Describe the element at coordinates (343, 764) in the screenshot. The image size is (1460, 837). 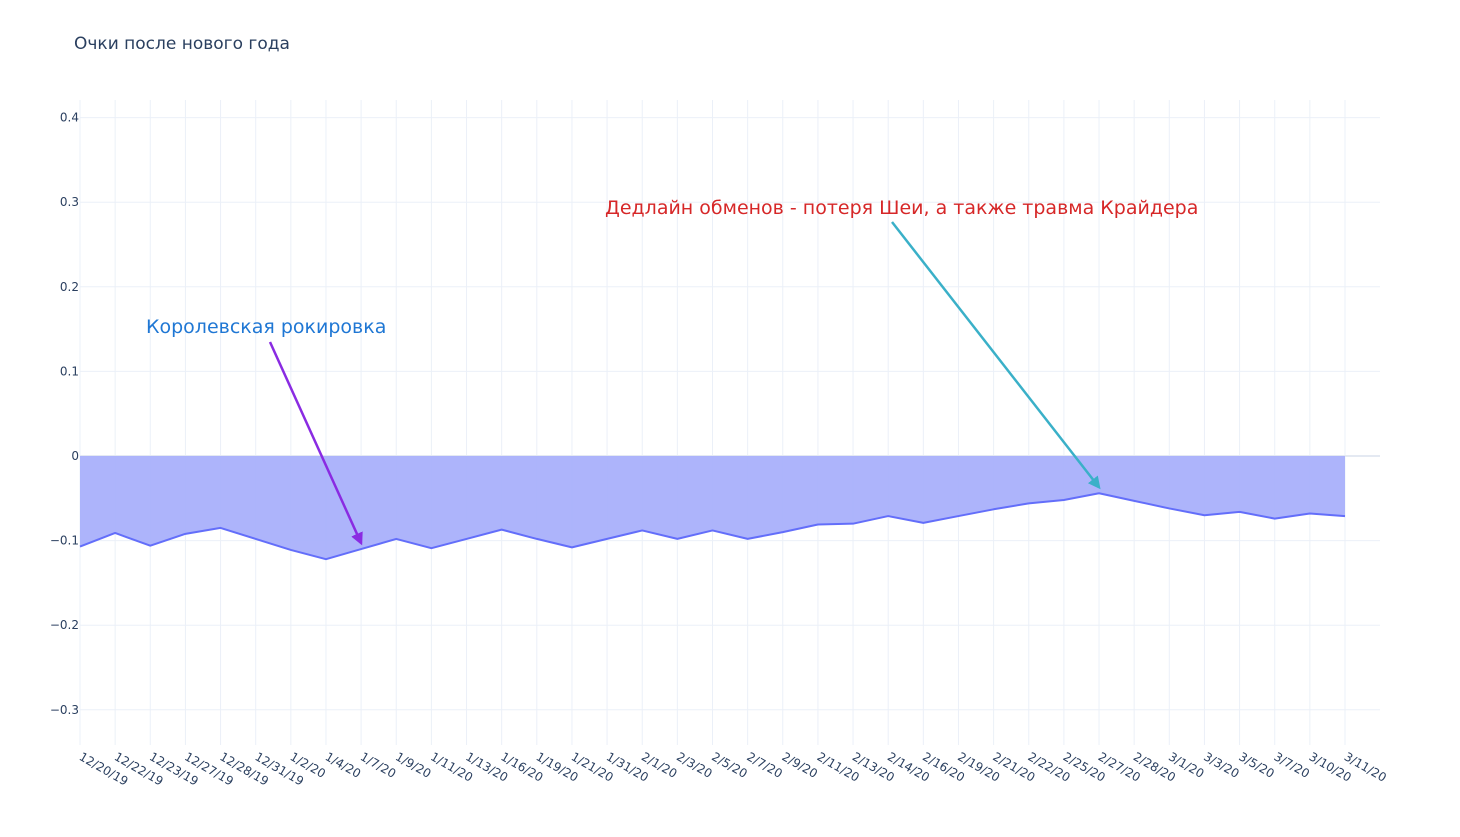
I see `x-tick-label: 1/4/20` at that location.